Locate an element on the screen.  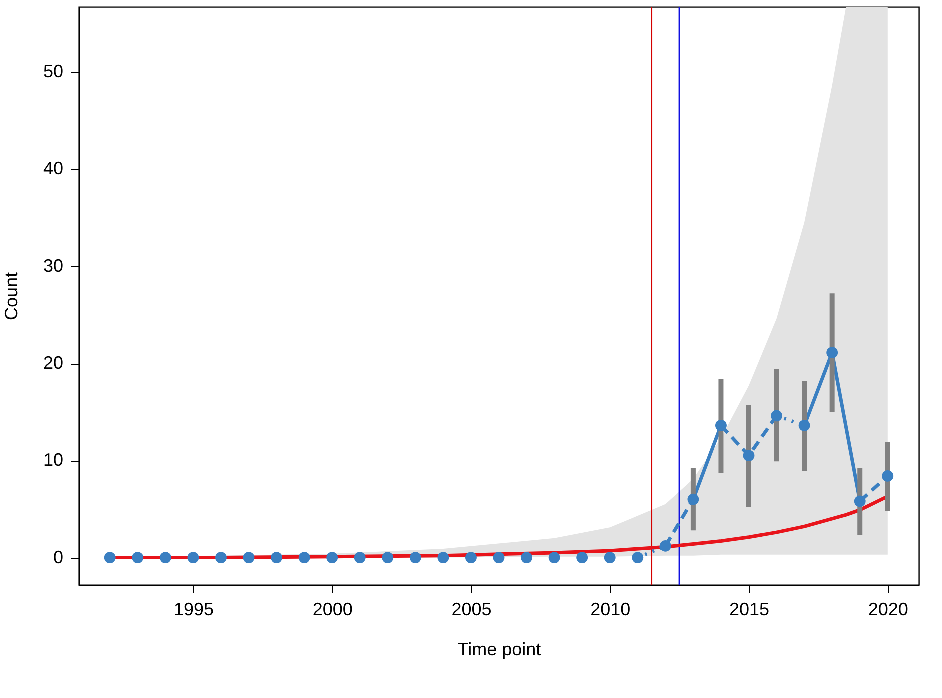
x-tick-label: 2000 is located at coordinates (332, 610).